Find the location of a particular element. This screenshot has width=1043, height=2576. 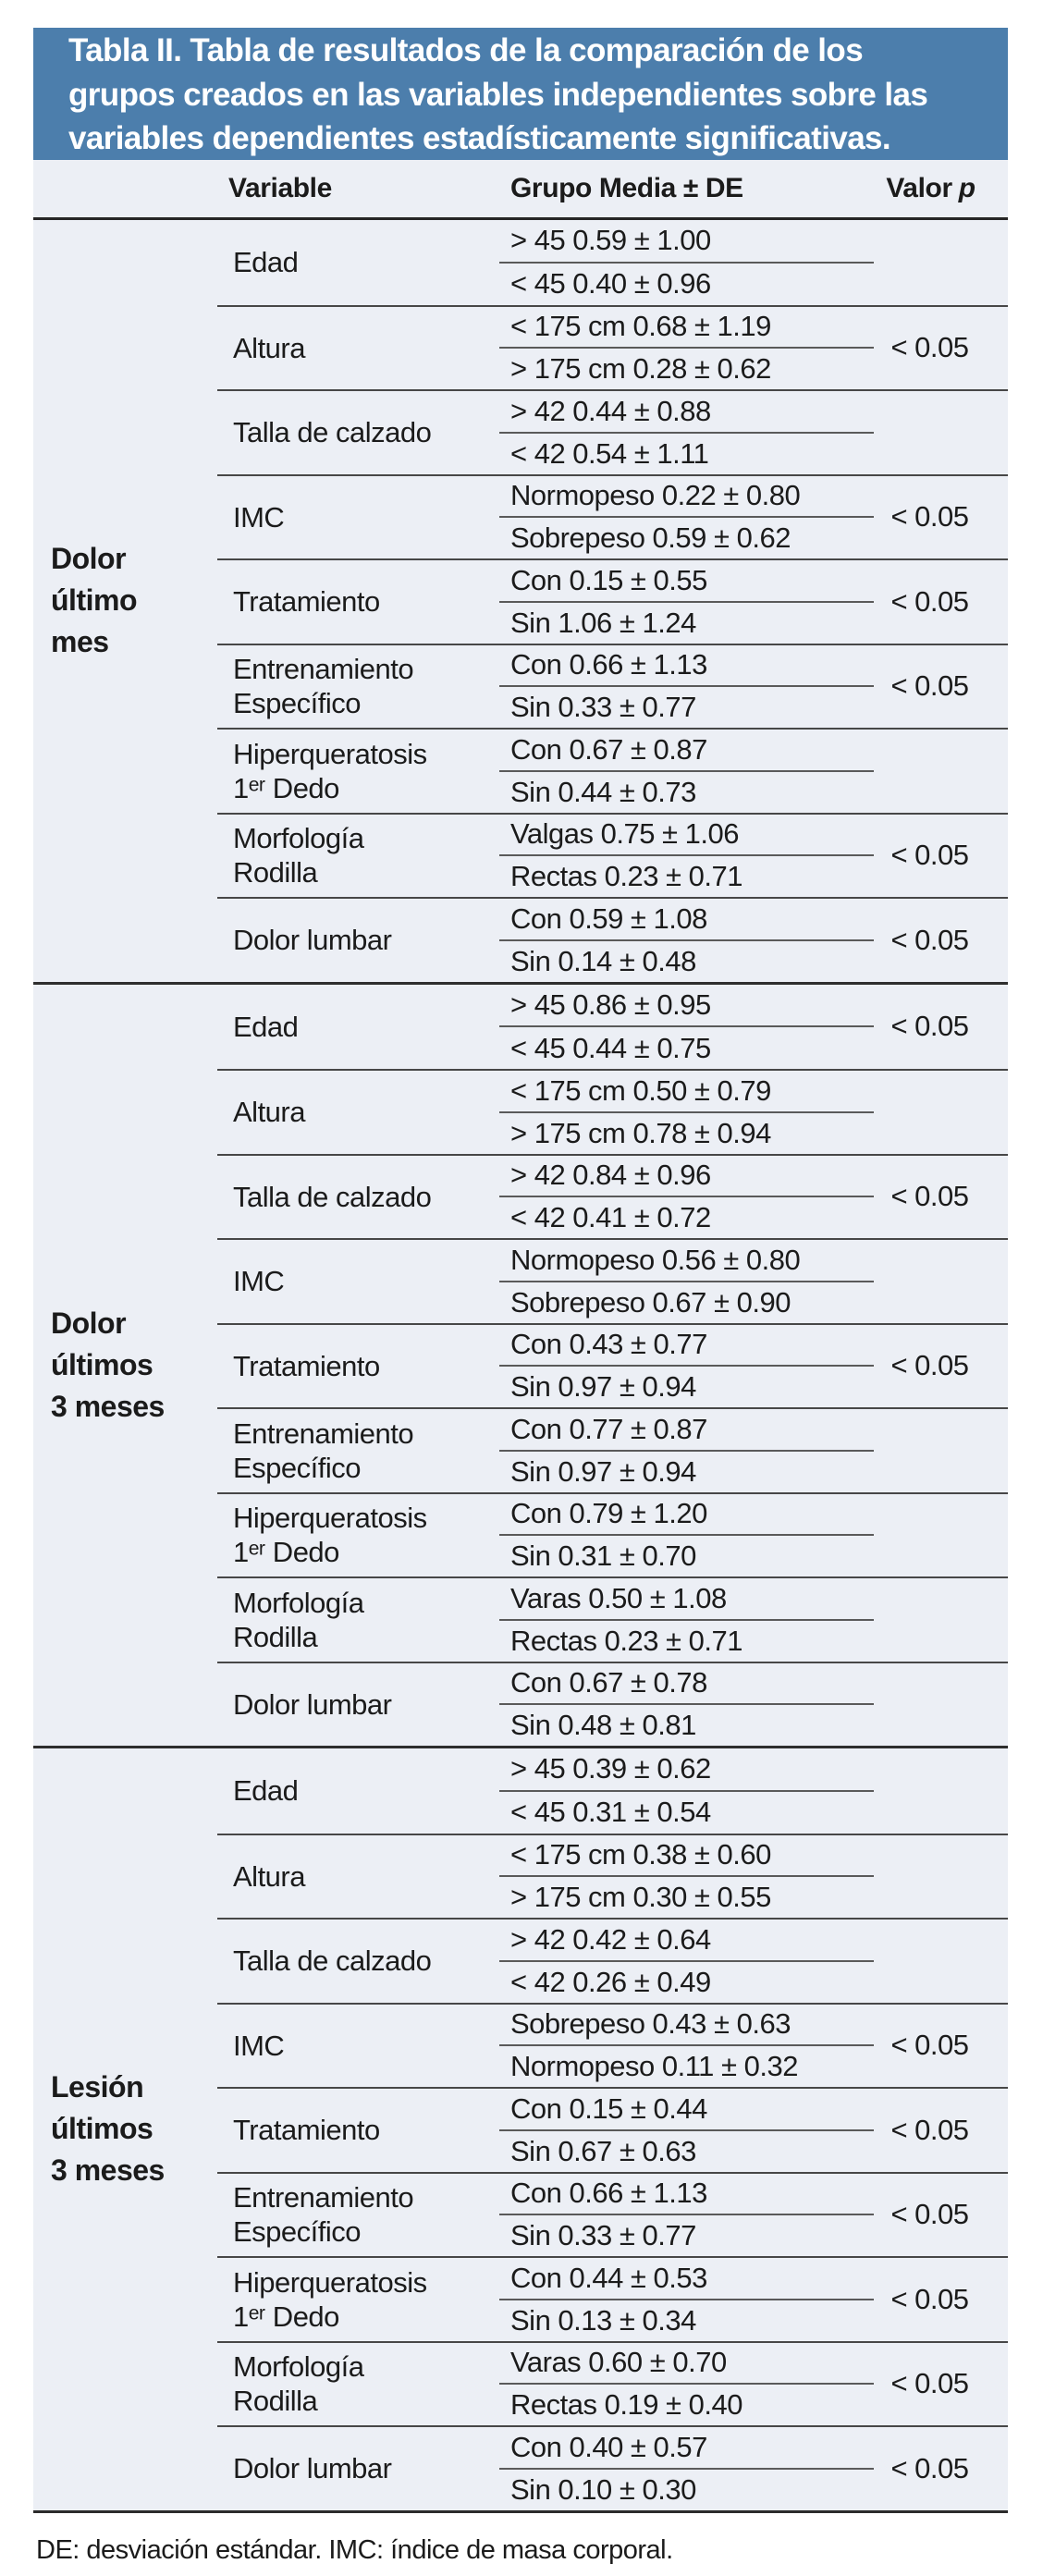

variable-name: IMC is located at coordinates (259, 1281).